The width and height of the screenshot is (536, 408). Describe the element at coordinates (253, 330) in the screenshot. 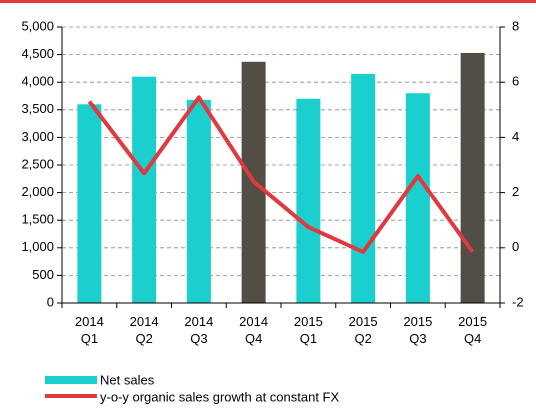

I see `x-tick-label: 2014 Q4` at that location.